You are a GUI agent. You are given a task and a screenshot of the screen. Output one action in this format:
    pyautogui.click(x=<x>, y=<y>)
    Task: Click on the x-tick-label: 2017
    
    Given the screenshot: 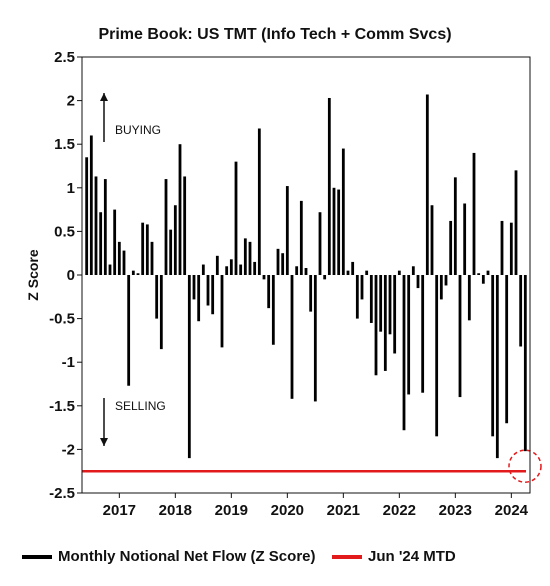 What is the action you would take?
    pyautogui.click(x=119, y=510)
    